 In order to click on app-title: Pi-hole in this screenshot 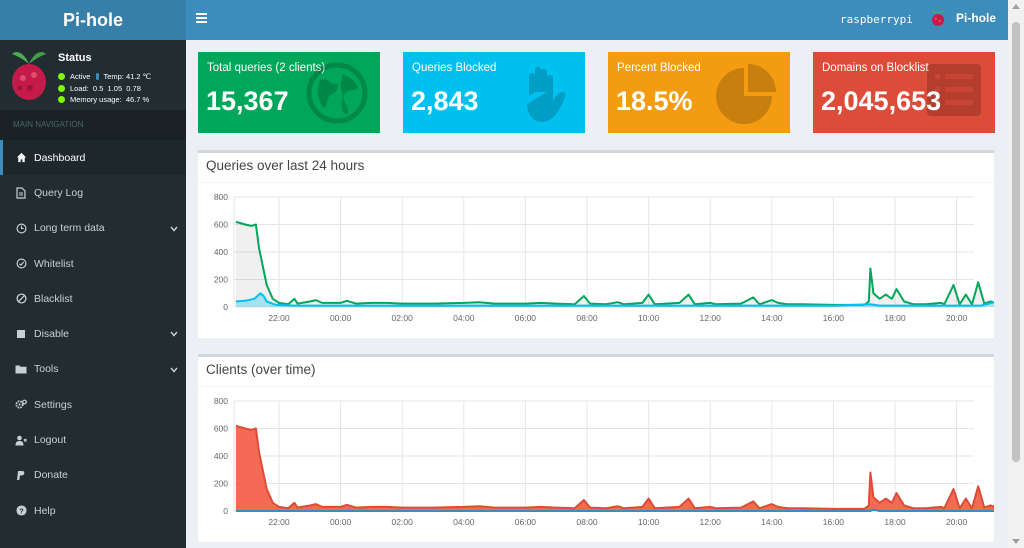, I will do `click(92, 19)`.